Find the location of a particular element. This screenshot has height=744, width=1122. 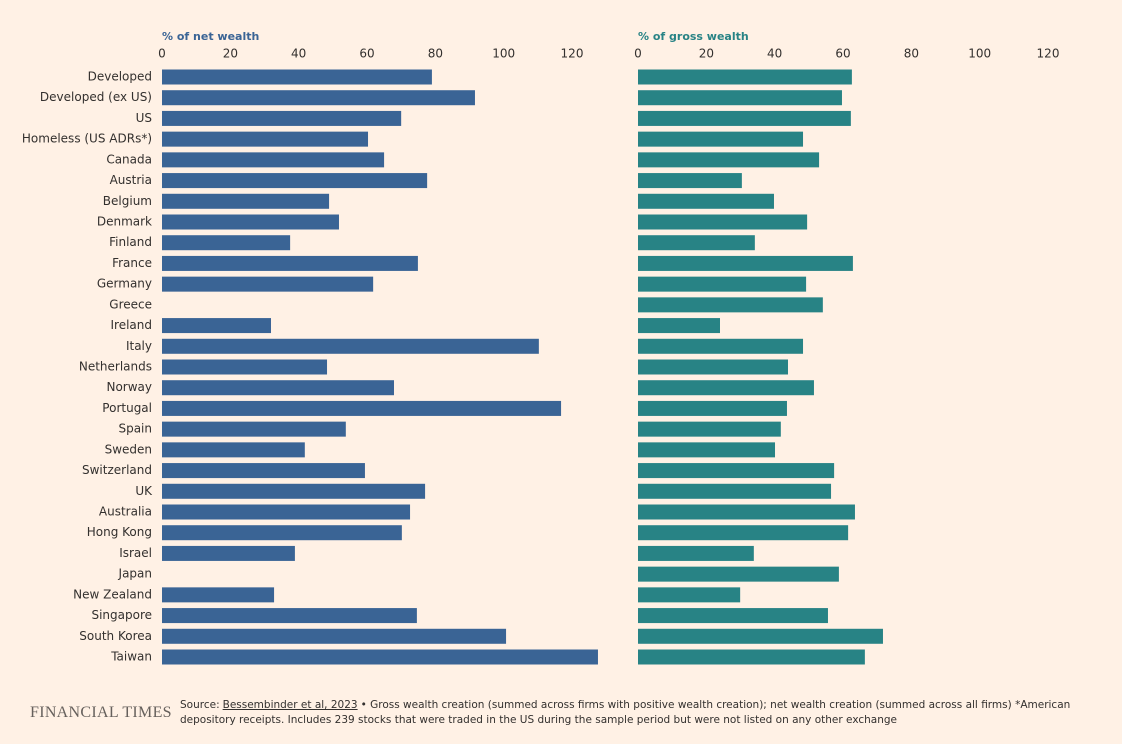

source-label: Source: is located at coordinates (200, 705).